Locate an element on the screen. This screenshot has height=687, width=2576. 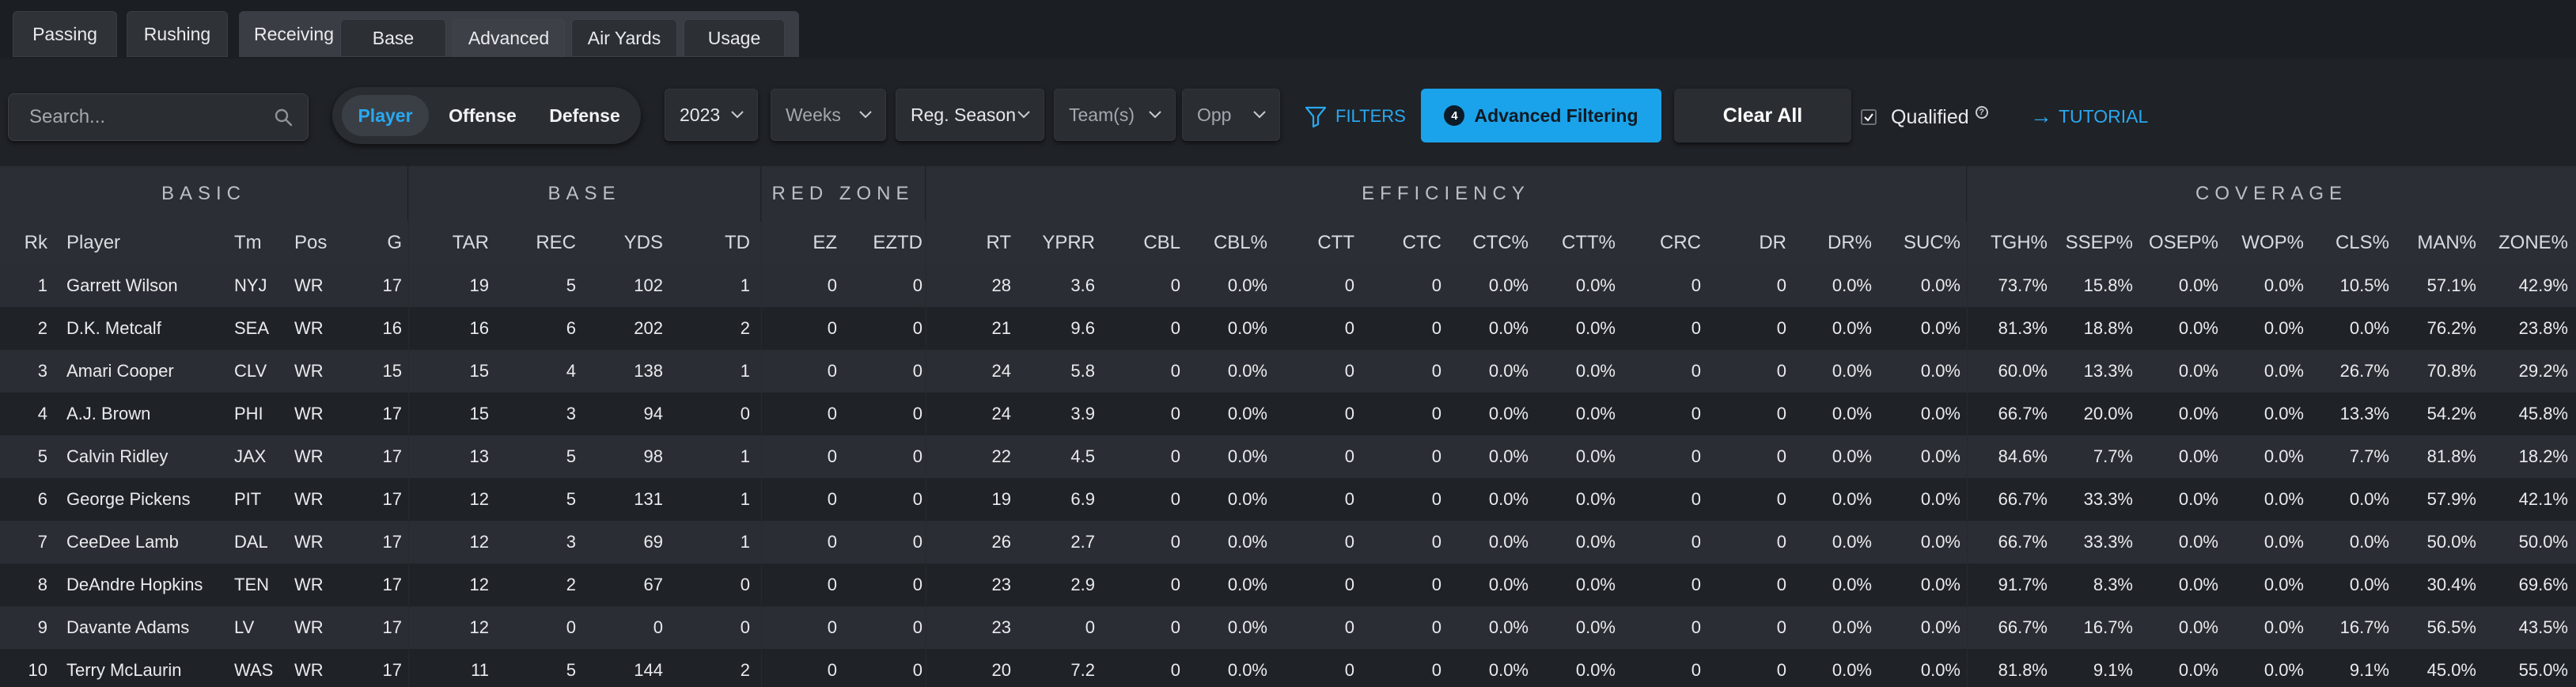
tab-rushing: Rushing is located at coordinates (177, 34).